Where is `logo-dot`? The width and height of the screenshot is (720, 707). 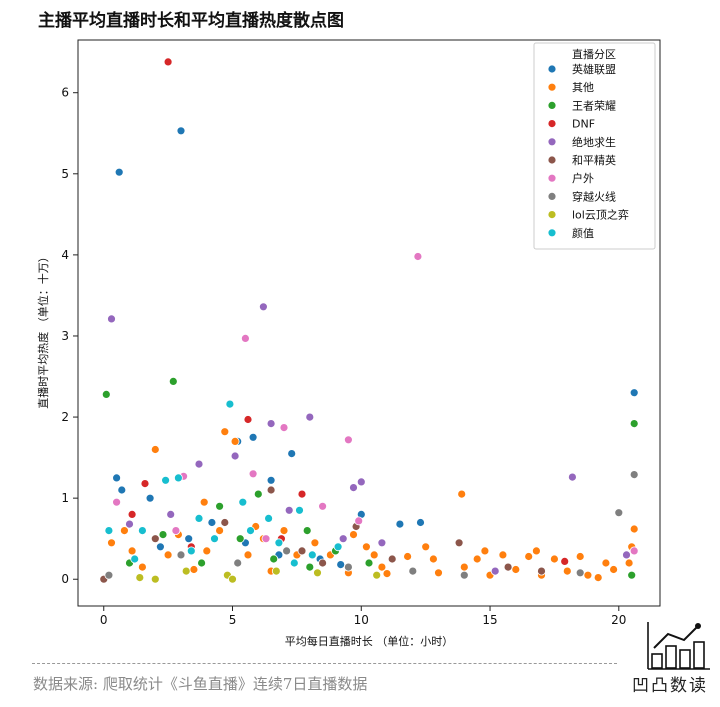 logo-dot is located at coordinates (698, 626).